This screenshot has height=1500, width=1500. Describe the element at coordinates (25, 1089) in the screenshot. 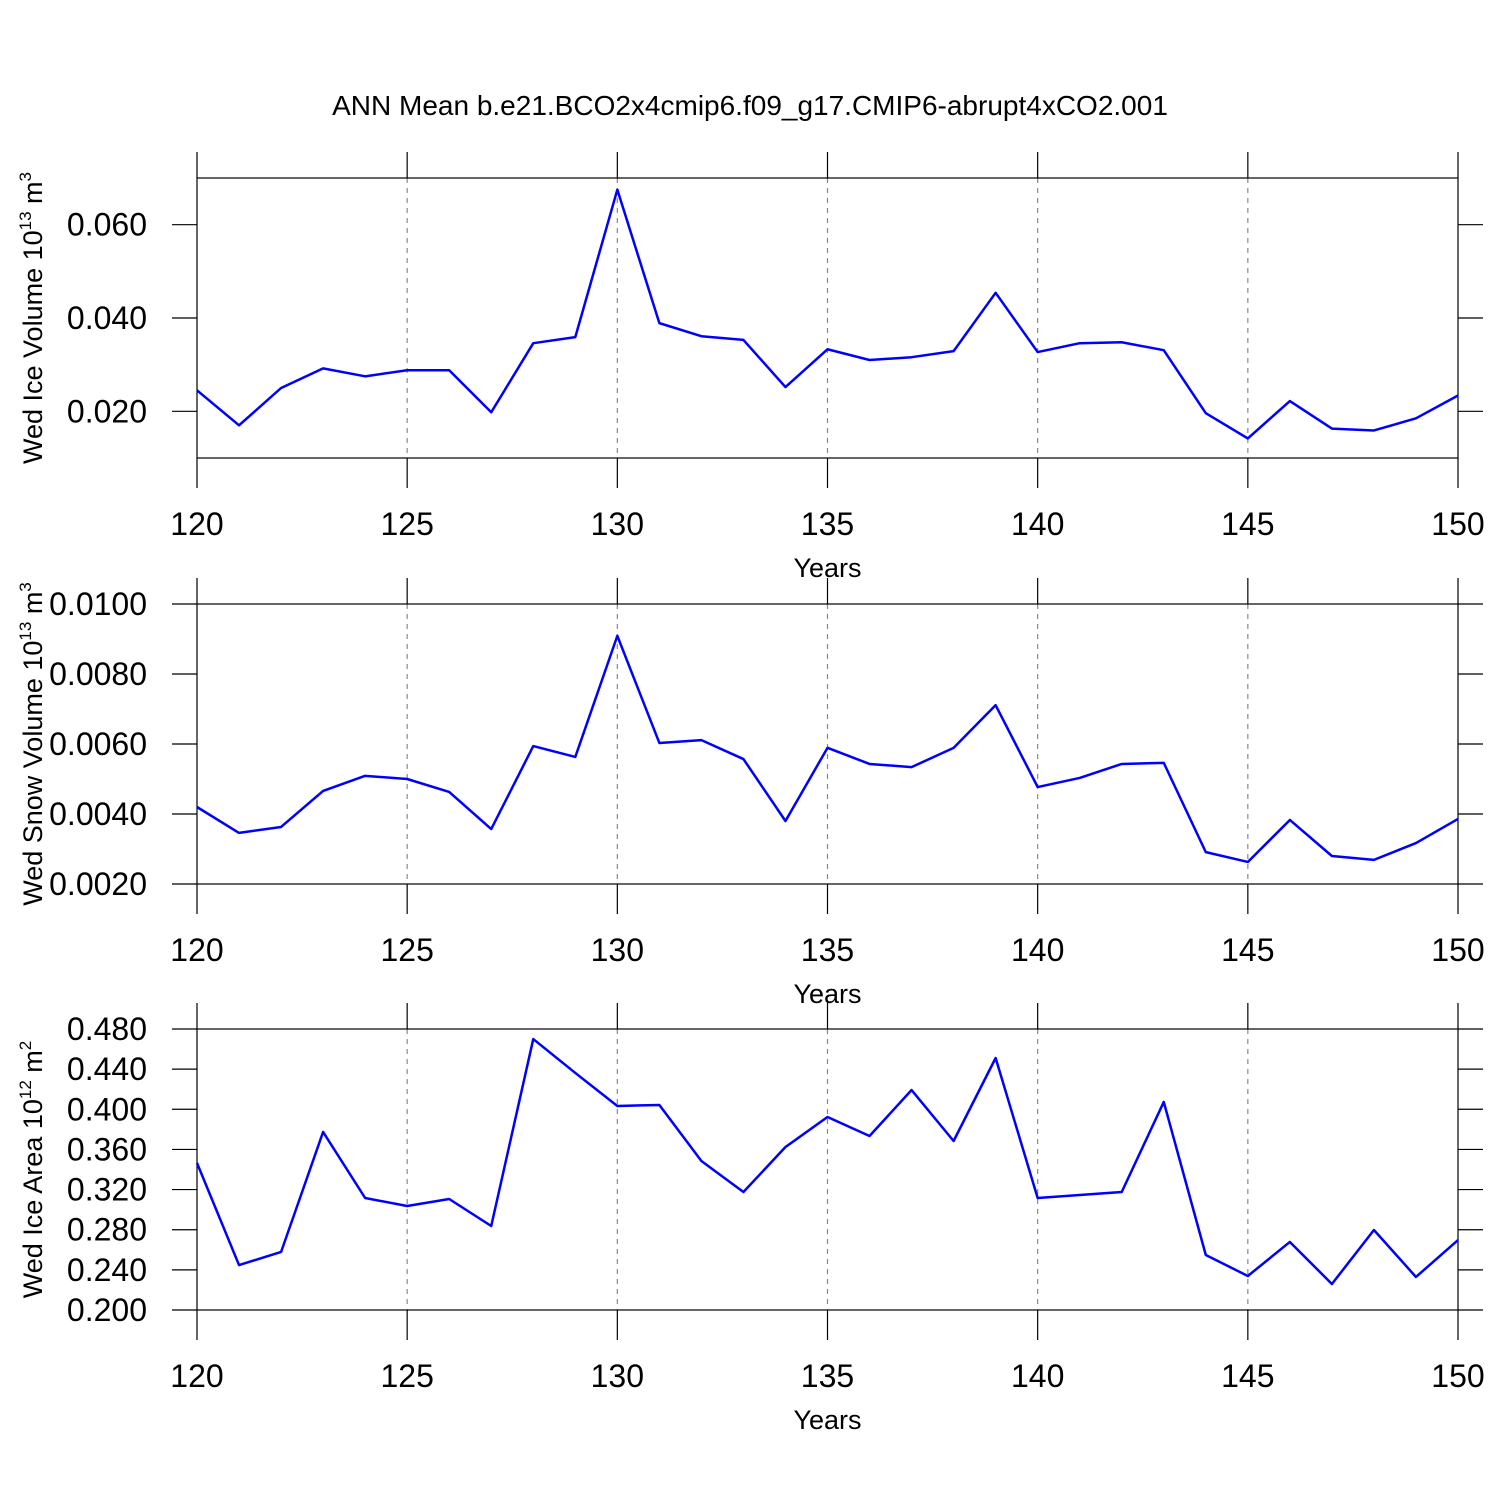

I see `y-axis-label-superscript: 12` at that location.